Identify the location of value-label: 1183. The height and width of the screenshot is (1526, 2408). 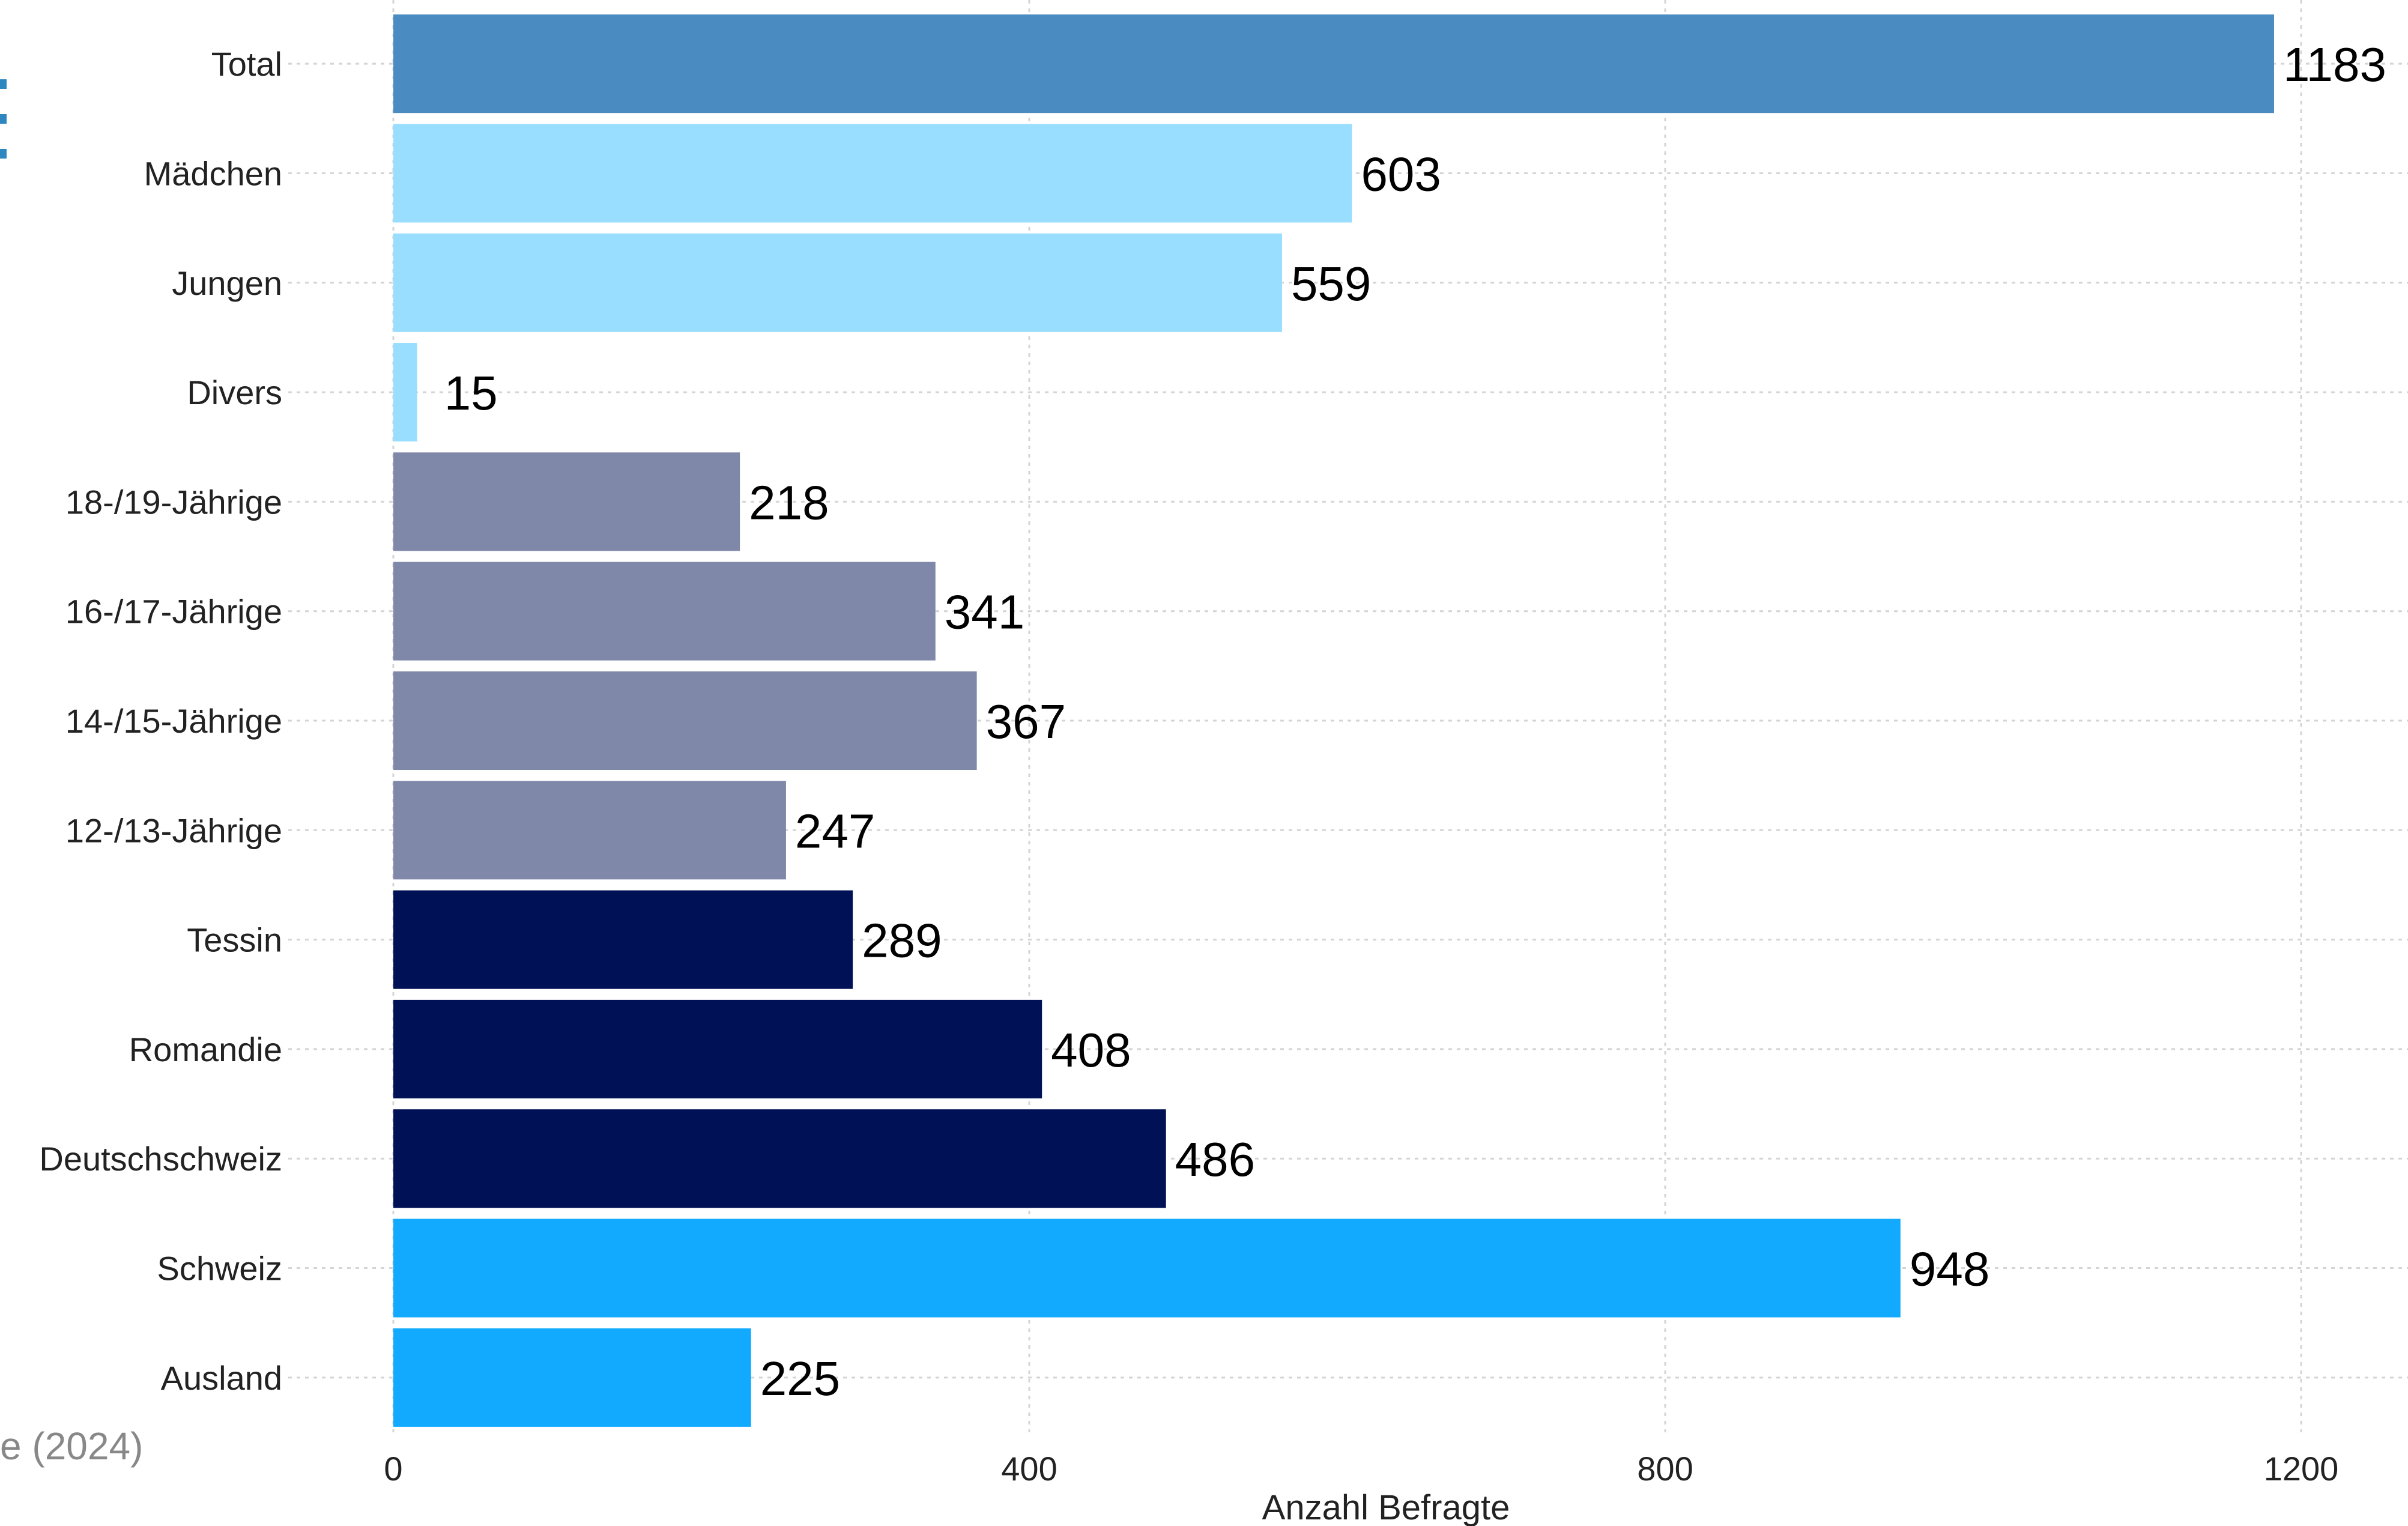
(2334, 64).